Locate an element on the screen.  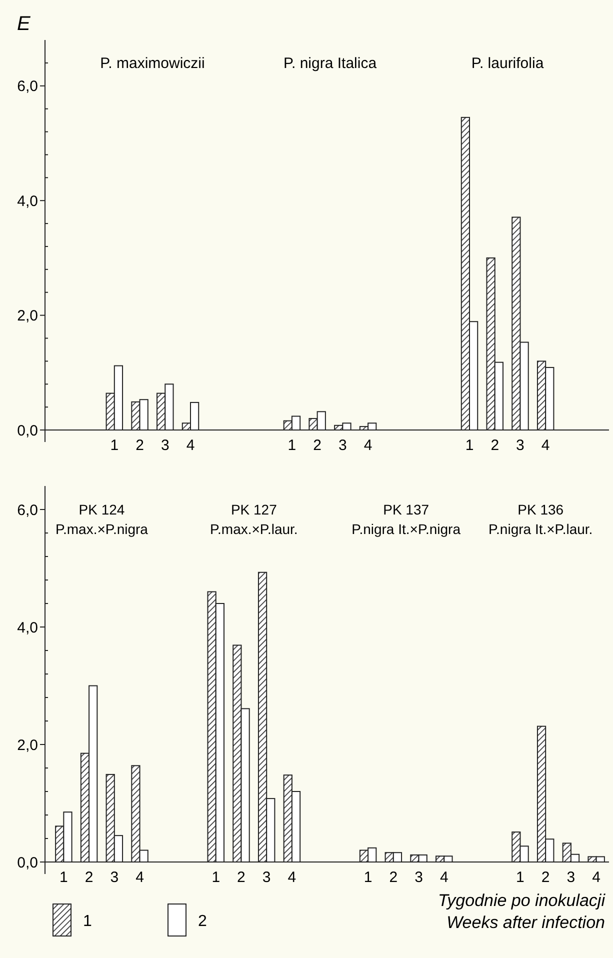
annotation: P. laurifolia is located at coordinates (507, 63).